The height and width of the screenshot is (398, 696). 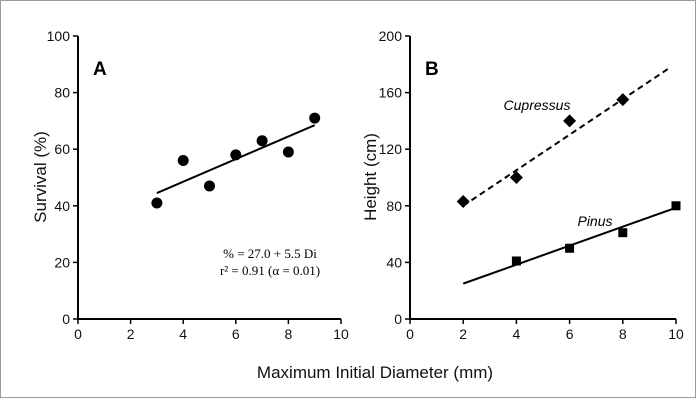 I want to click on panel-b-y-tick-label: 40, so click(x=394, y=262).